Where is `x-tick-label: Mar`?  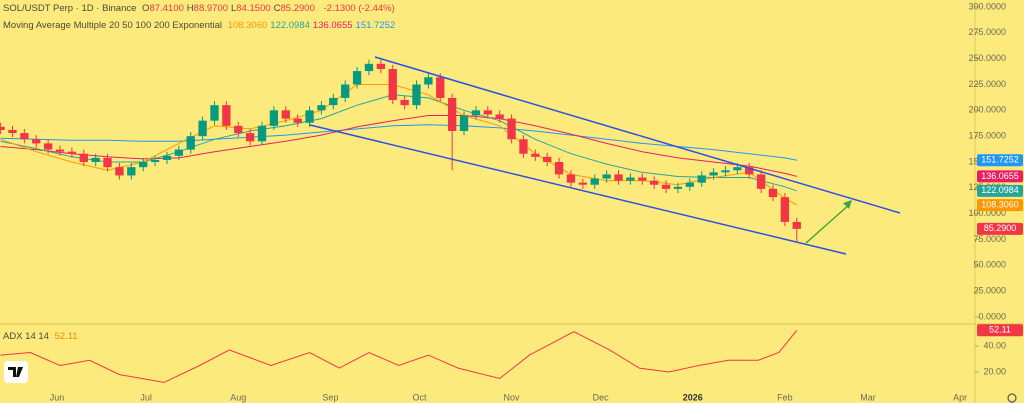 x-tick-label: Mar is located at coordinates (868, 397).